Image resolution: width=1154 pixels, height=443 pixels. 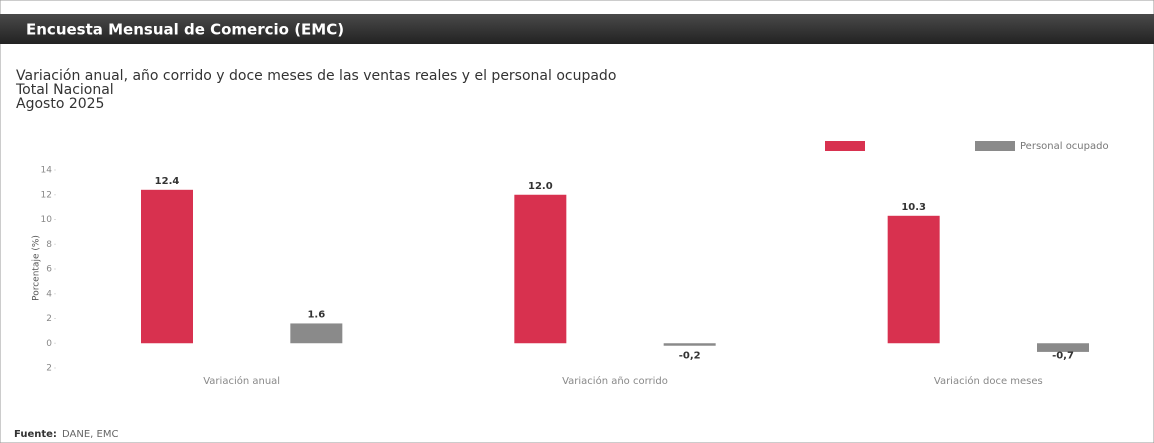 I want to click on y-tick-label: 10, so click(x=47, y=220).